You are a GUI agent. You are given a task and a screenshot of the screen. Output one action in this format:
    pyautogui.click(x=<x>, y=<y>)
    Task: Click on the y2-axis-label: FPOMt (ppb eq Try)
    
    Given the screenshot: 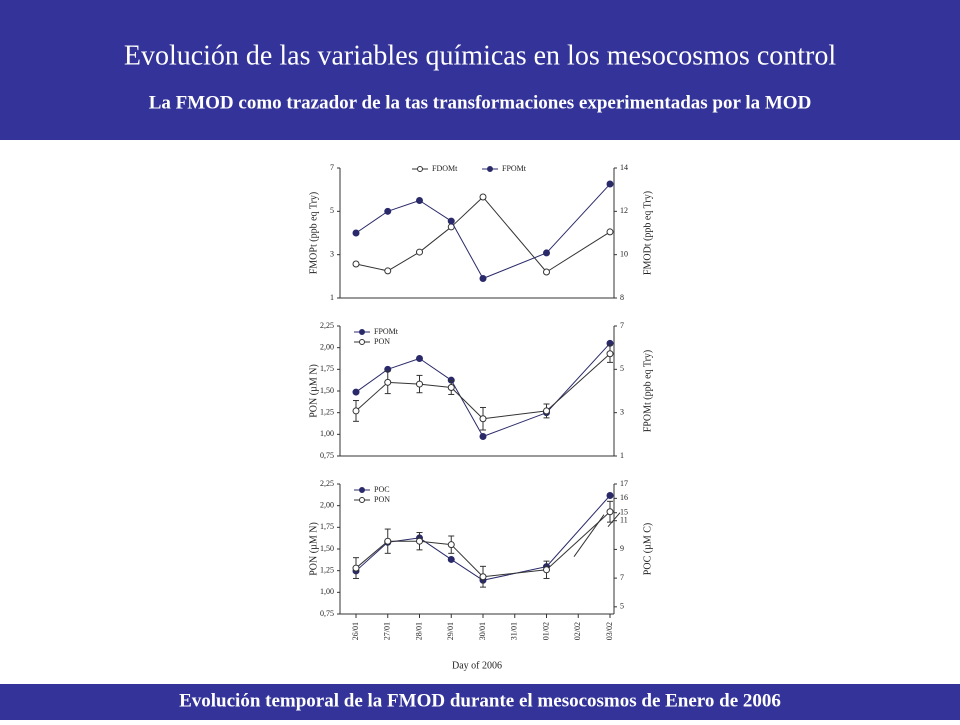 What is the action you would take?
    pyautogui.click(x=647, y=391)
    